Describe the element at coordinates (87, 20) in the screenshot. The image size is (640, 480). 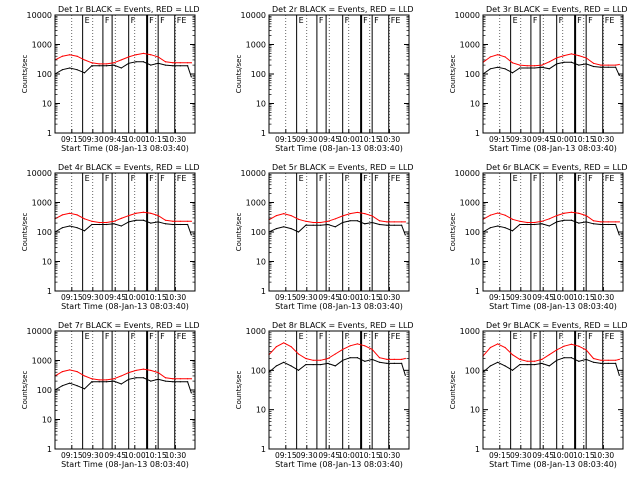
I see `flag-label: E` at that location.